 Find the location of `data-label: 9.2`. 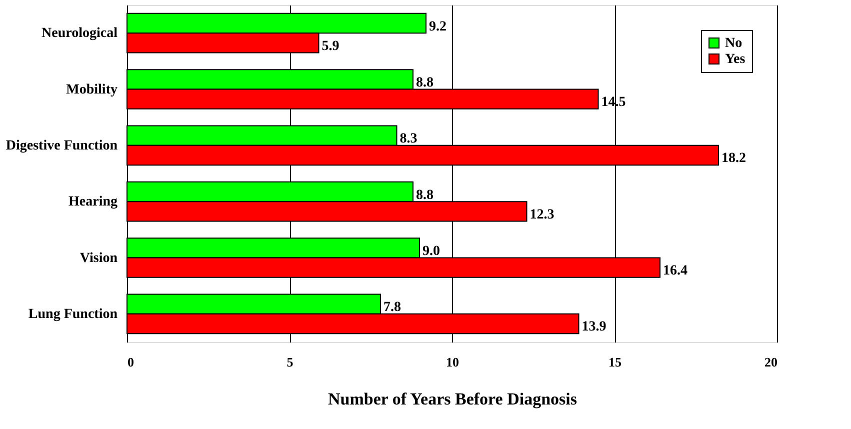

data-label: 9.2 is located at coordinates (437, 26).